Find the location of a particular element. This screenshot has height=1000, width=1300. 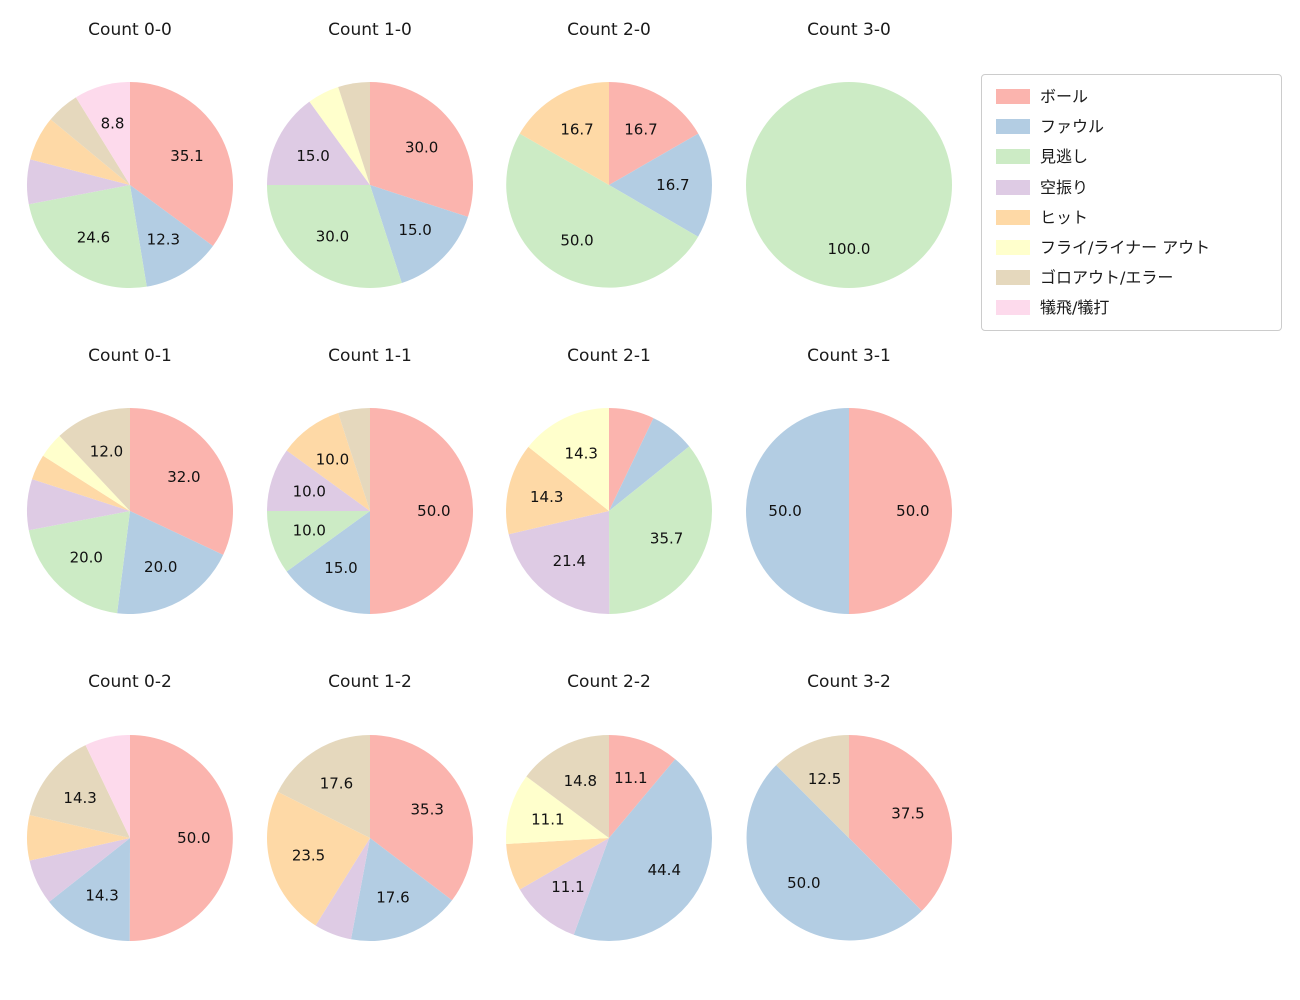

chart-title: Count 1-1 is located at coordinates (370, 356).